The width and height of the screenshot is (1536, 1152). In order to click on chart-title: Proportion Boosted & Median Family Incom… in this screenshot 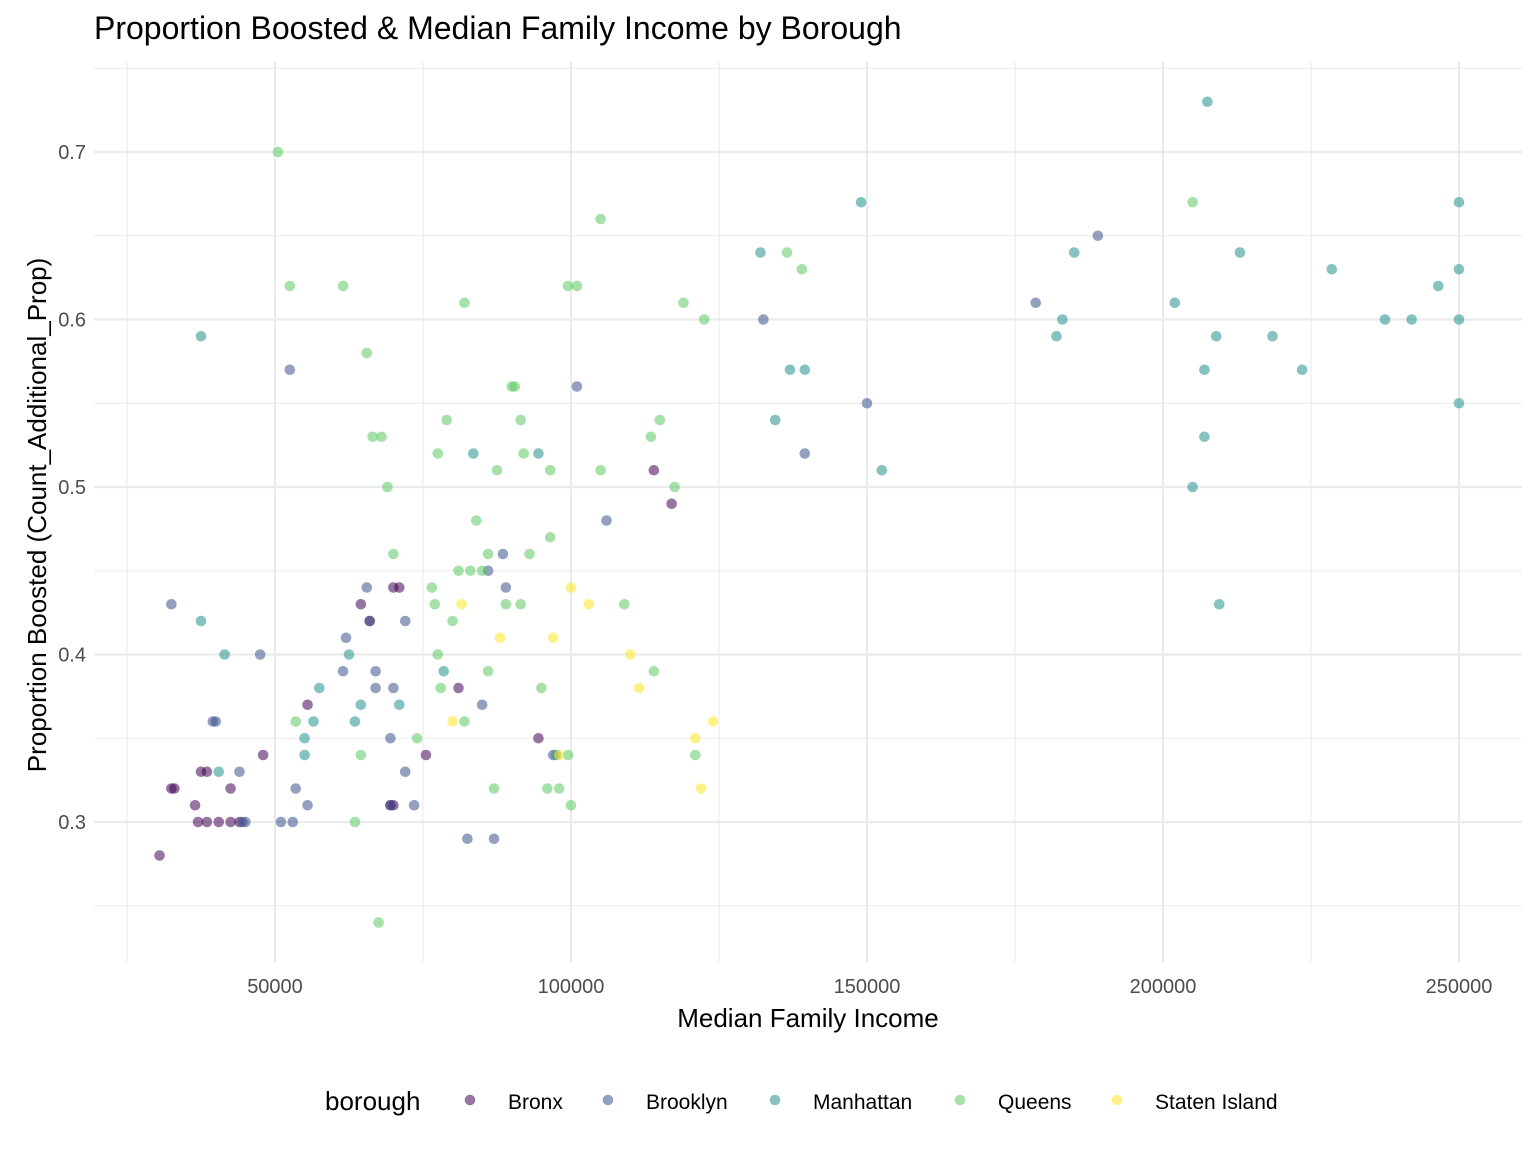, I will do `click(498, 28)`.